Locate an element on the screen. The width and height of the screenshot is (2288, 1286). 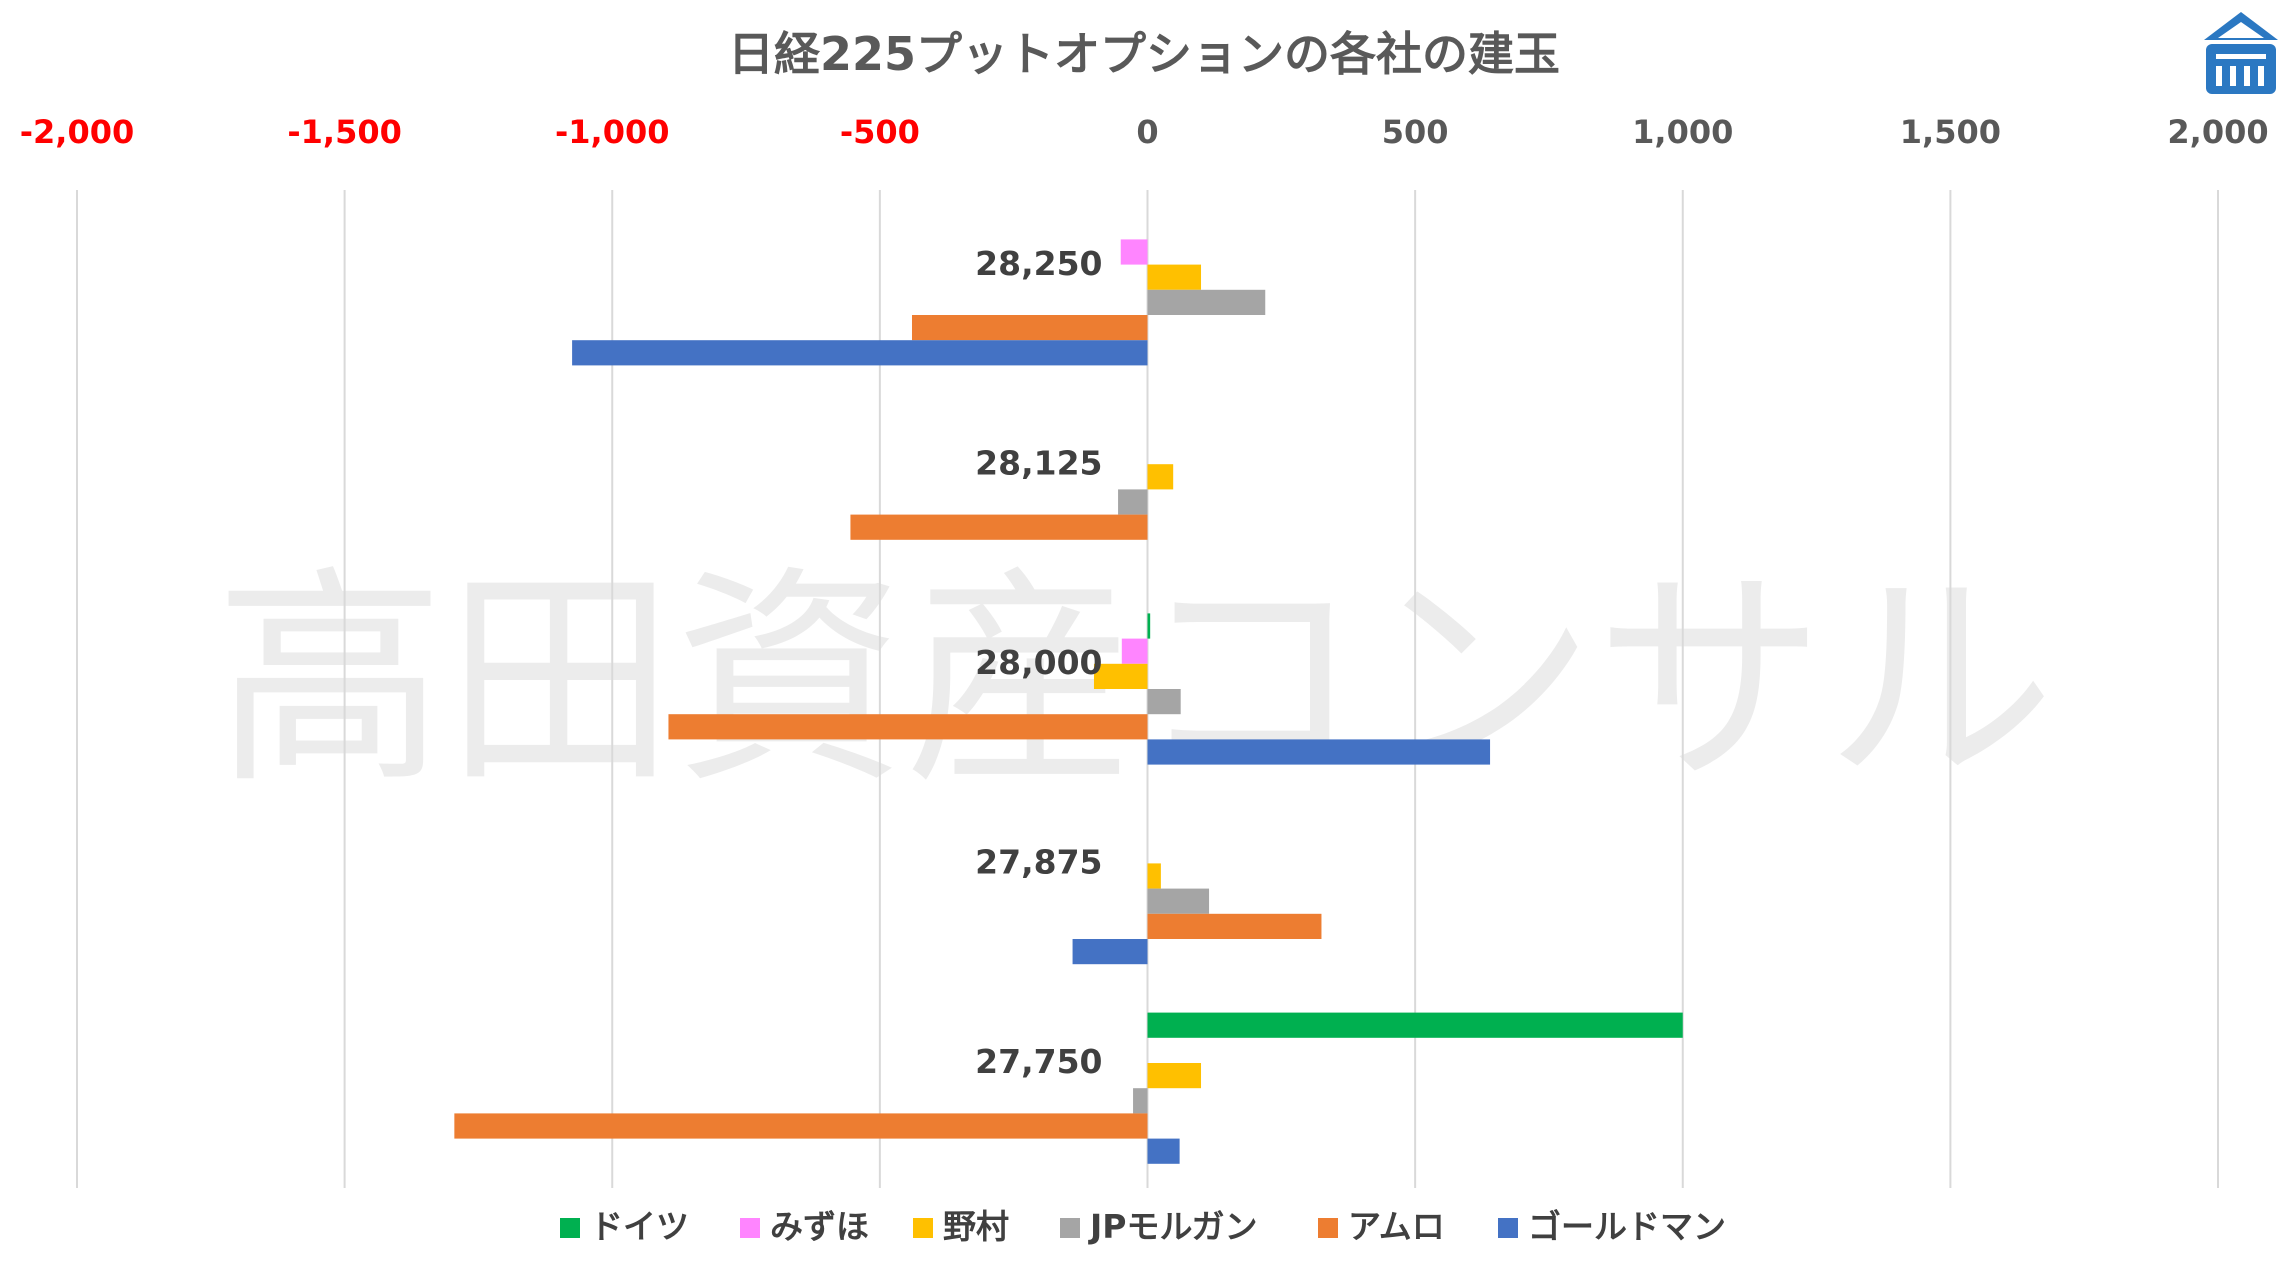
category-labels: 28,250 28,125 28,000 27,875 27,750 is located at coordinates (1038, 662).